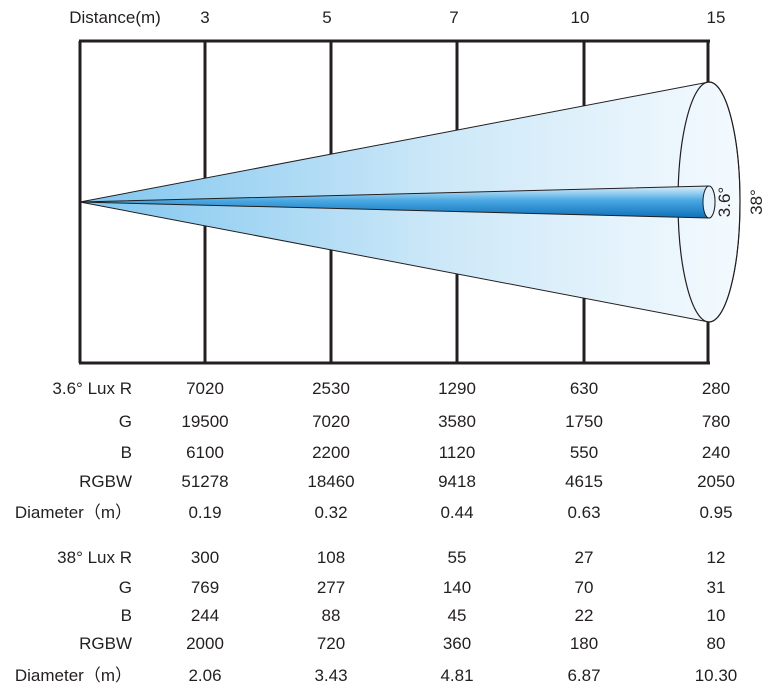 This screenshot has height=686, width=769. Describe the element at coordinates (584, 615) in the screenshot. I see `table-cell: 22` at that location.